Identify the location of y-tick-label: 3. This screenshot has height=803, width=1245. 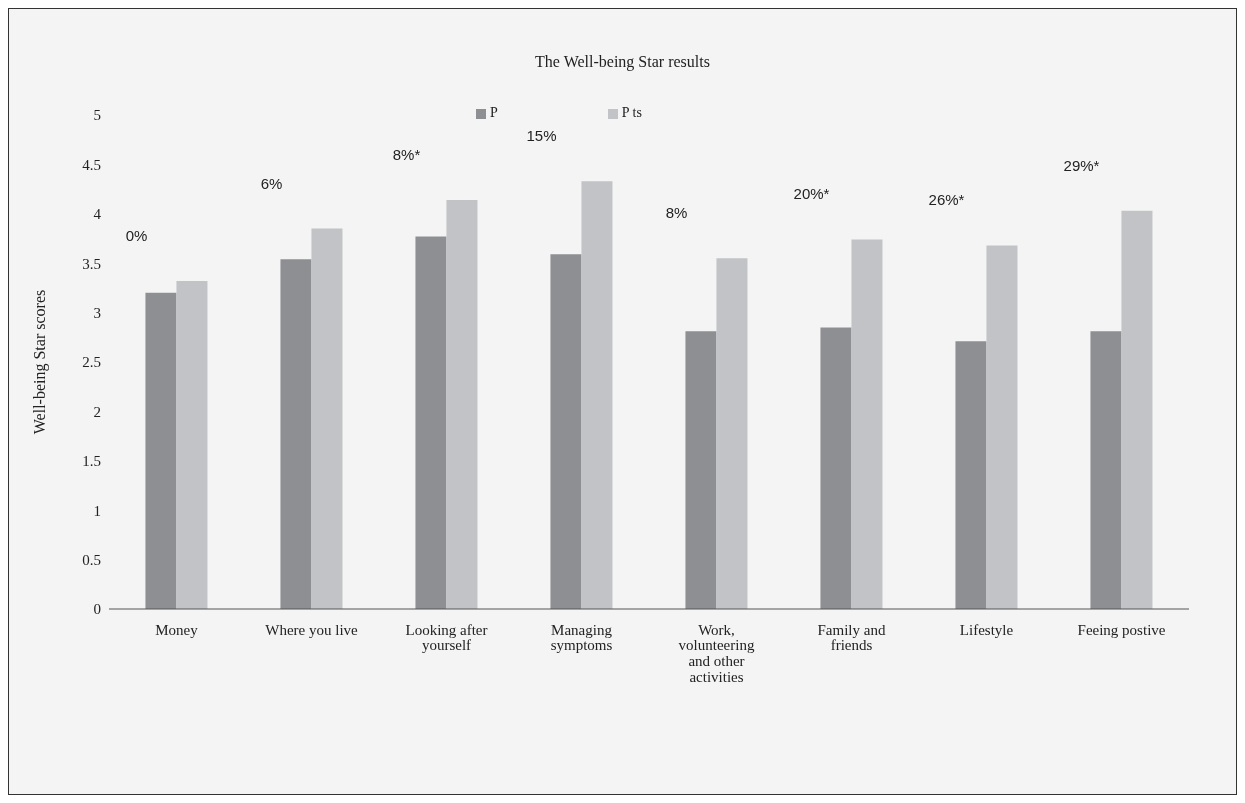
(97, 312).